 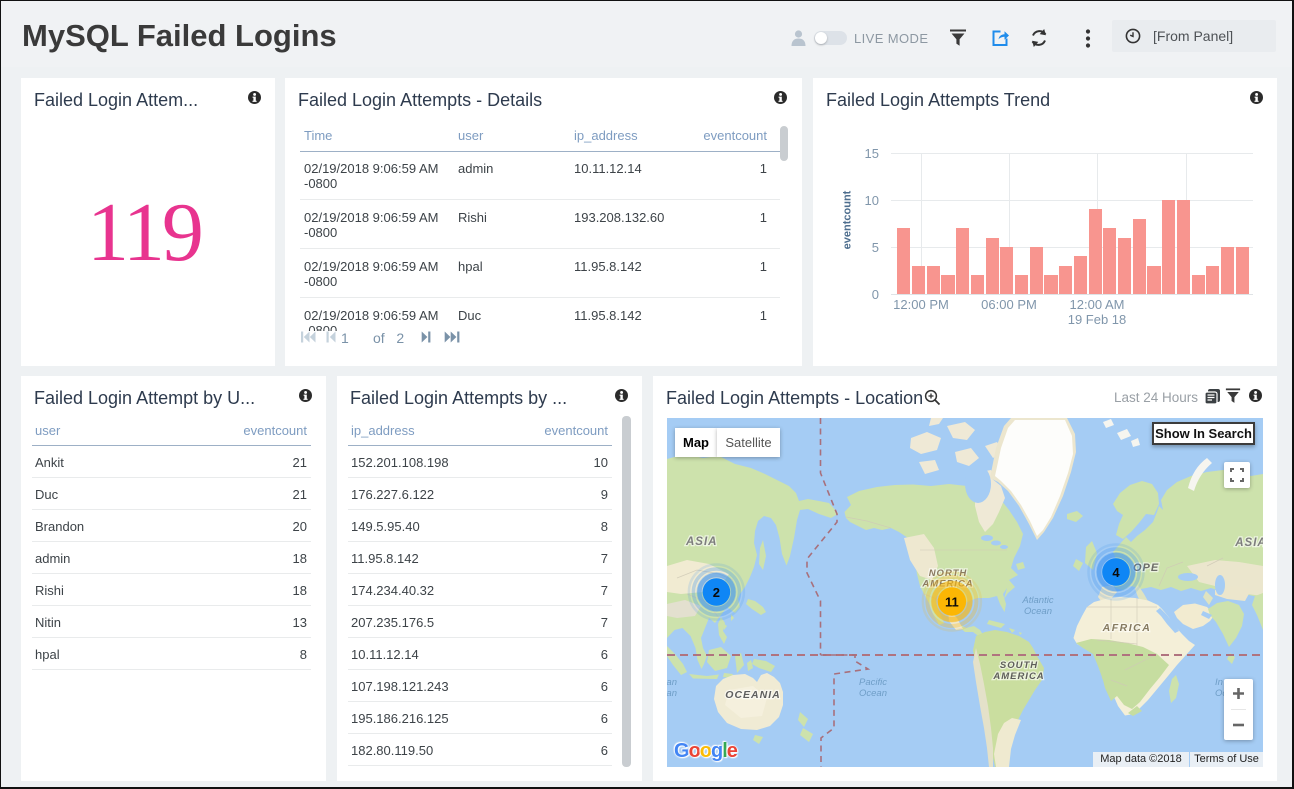 What do you see at coordinates (1146, 568) in the screenshot?
I see `svg-text: OPE` at bounding box center [1146, 568].